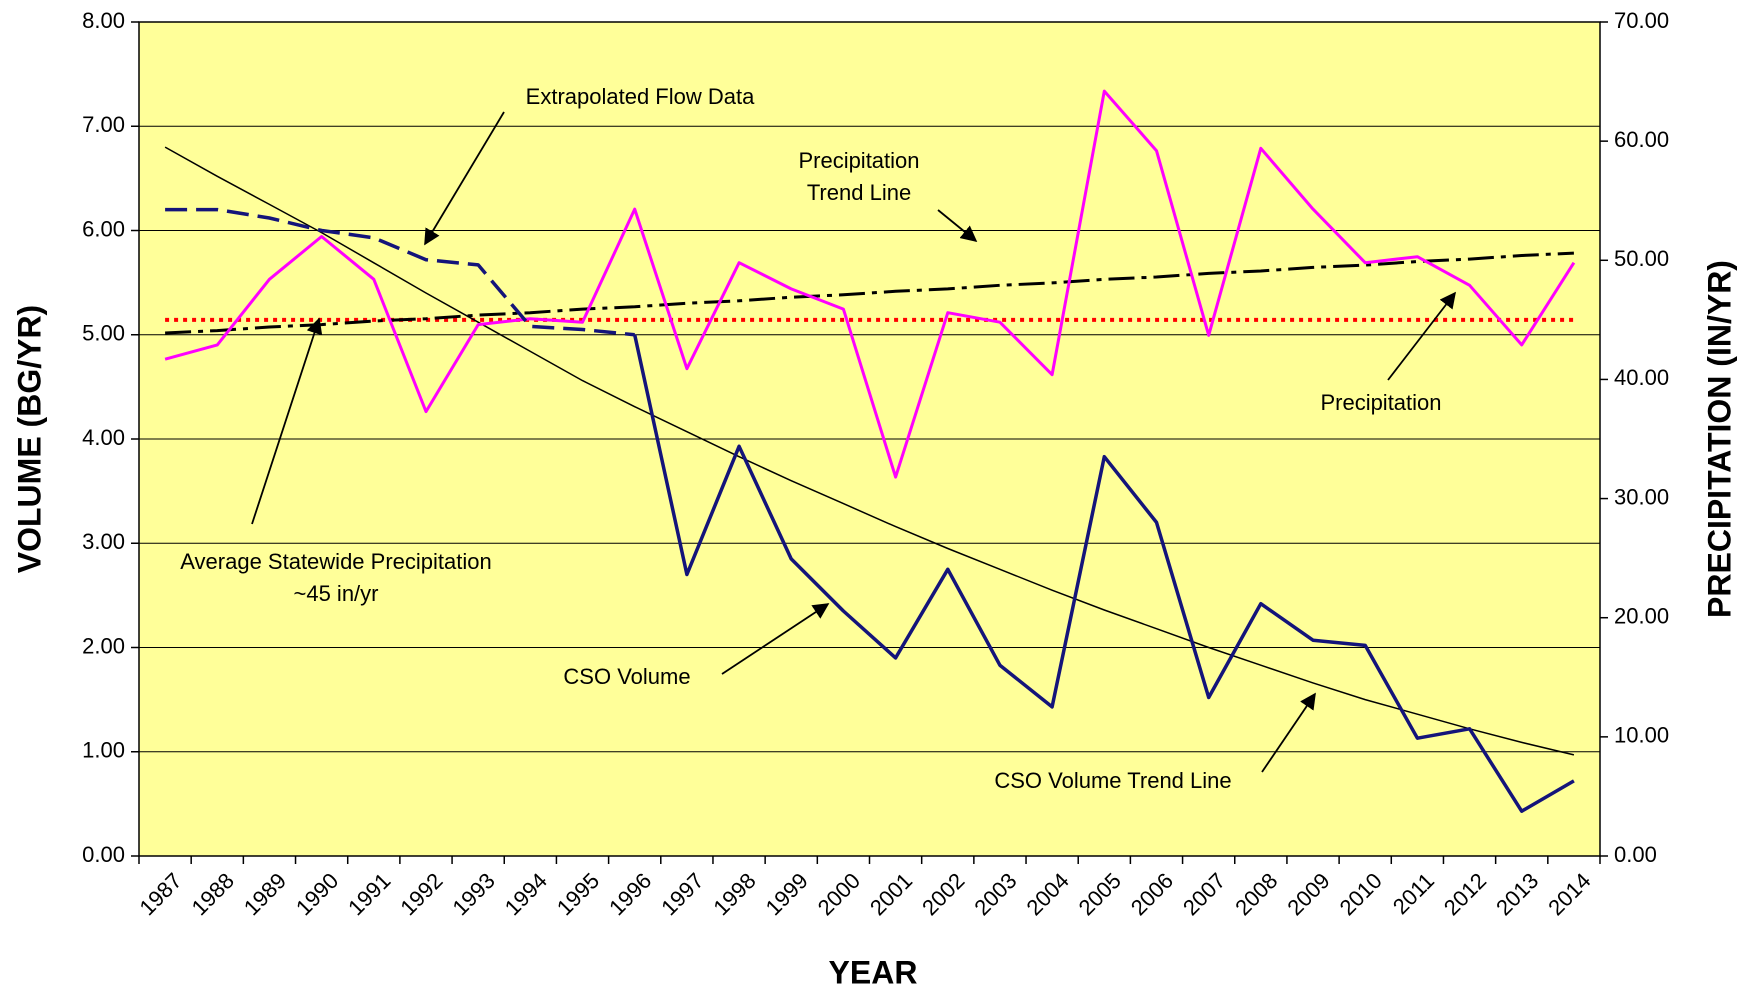 This screenshot has width=1746, height=992. Describe the element at coordinates (103, 20) in the screenshot. I see `y-tick-label: 8.00` at that location.